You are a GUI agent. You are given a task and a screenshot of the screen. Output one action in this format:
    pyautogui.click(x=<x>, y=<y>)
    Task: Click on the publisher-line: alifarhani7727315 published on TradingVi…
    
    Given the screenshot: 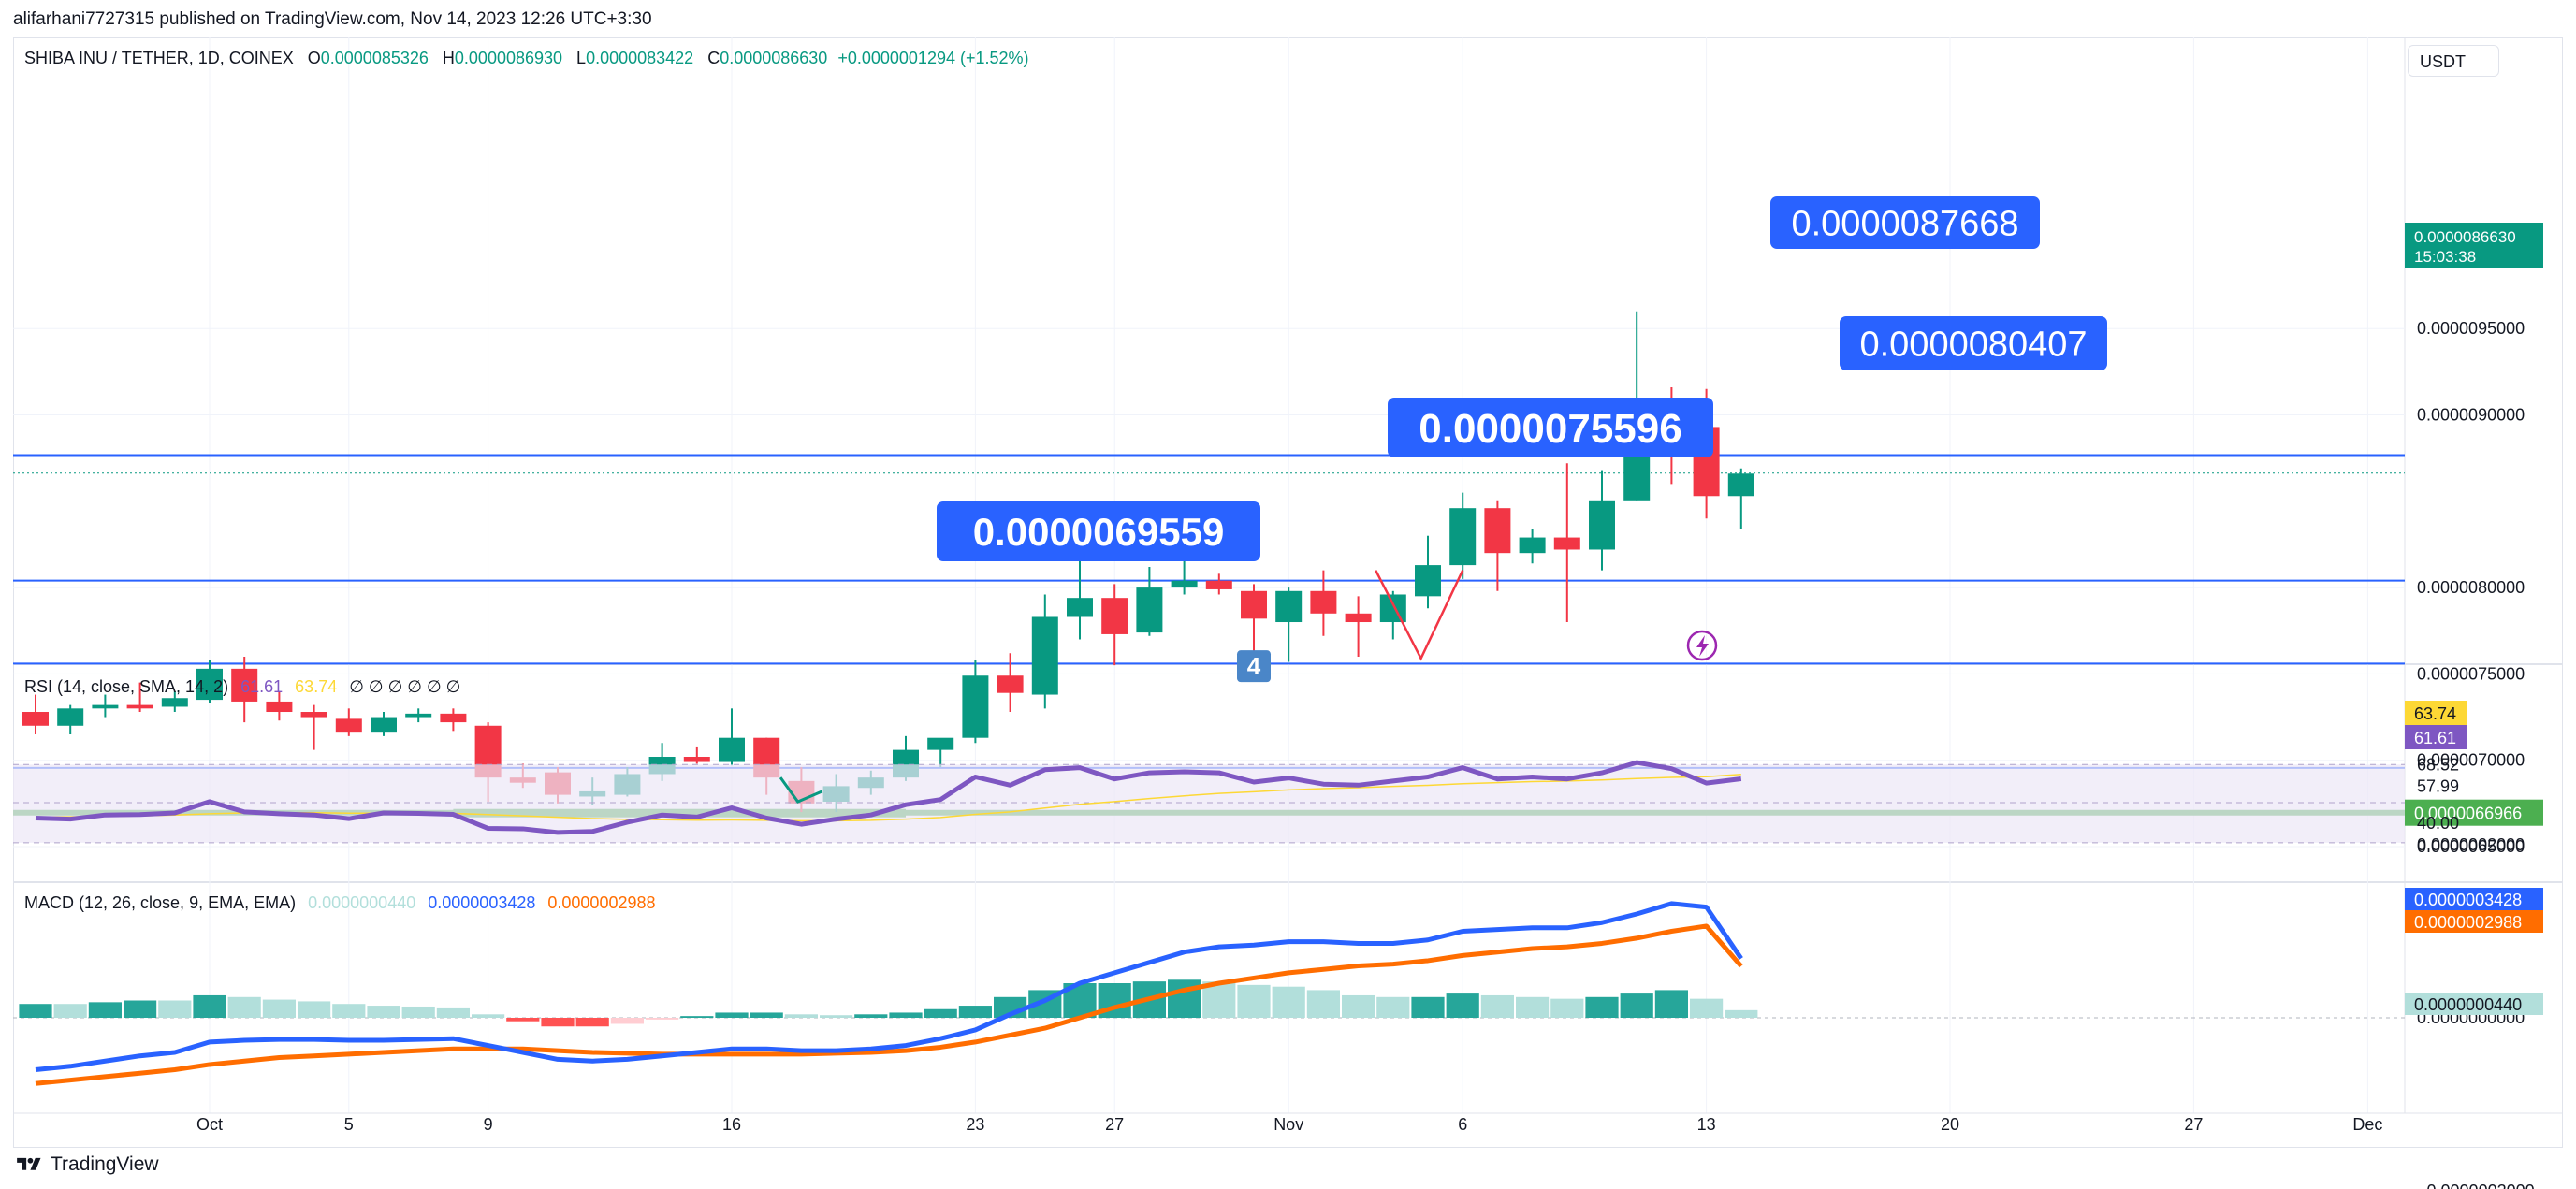 What is the action you would take?
    pyautogui.click(x=332, y=19)
    